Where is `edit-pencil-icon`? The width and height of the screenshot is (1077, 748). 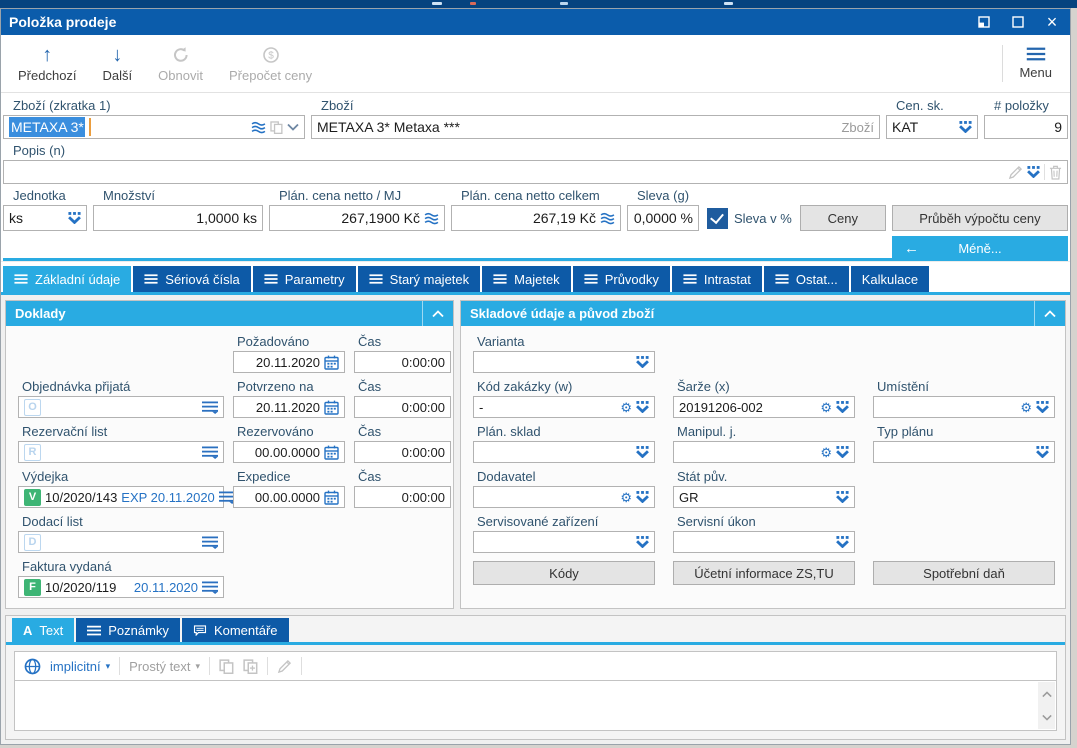 edit-pencil-icon is located at coordinates (1015, 172).